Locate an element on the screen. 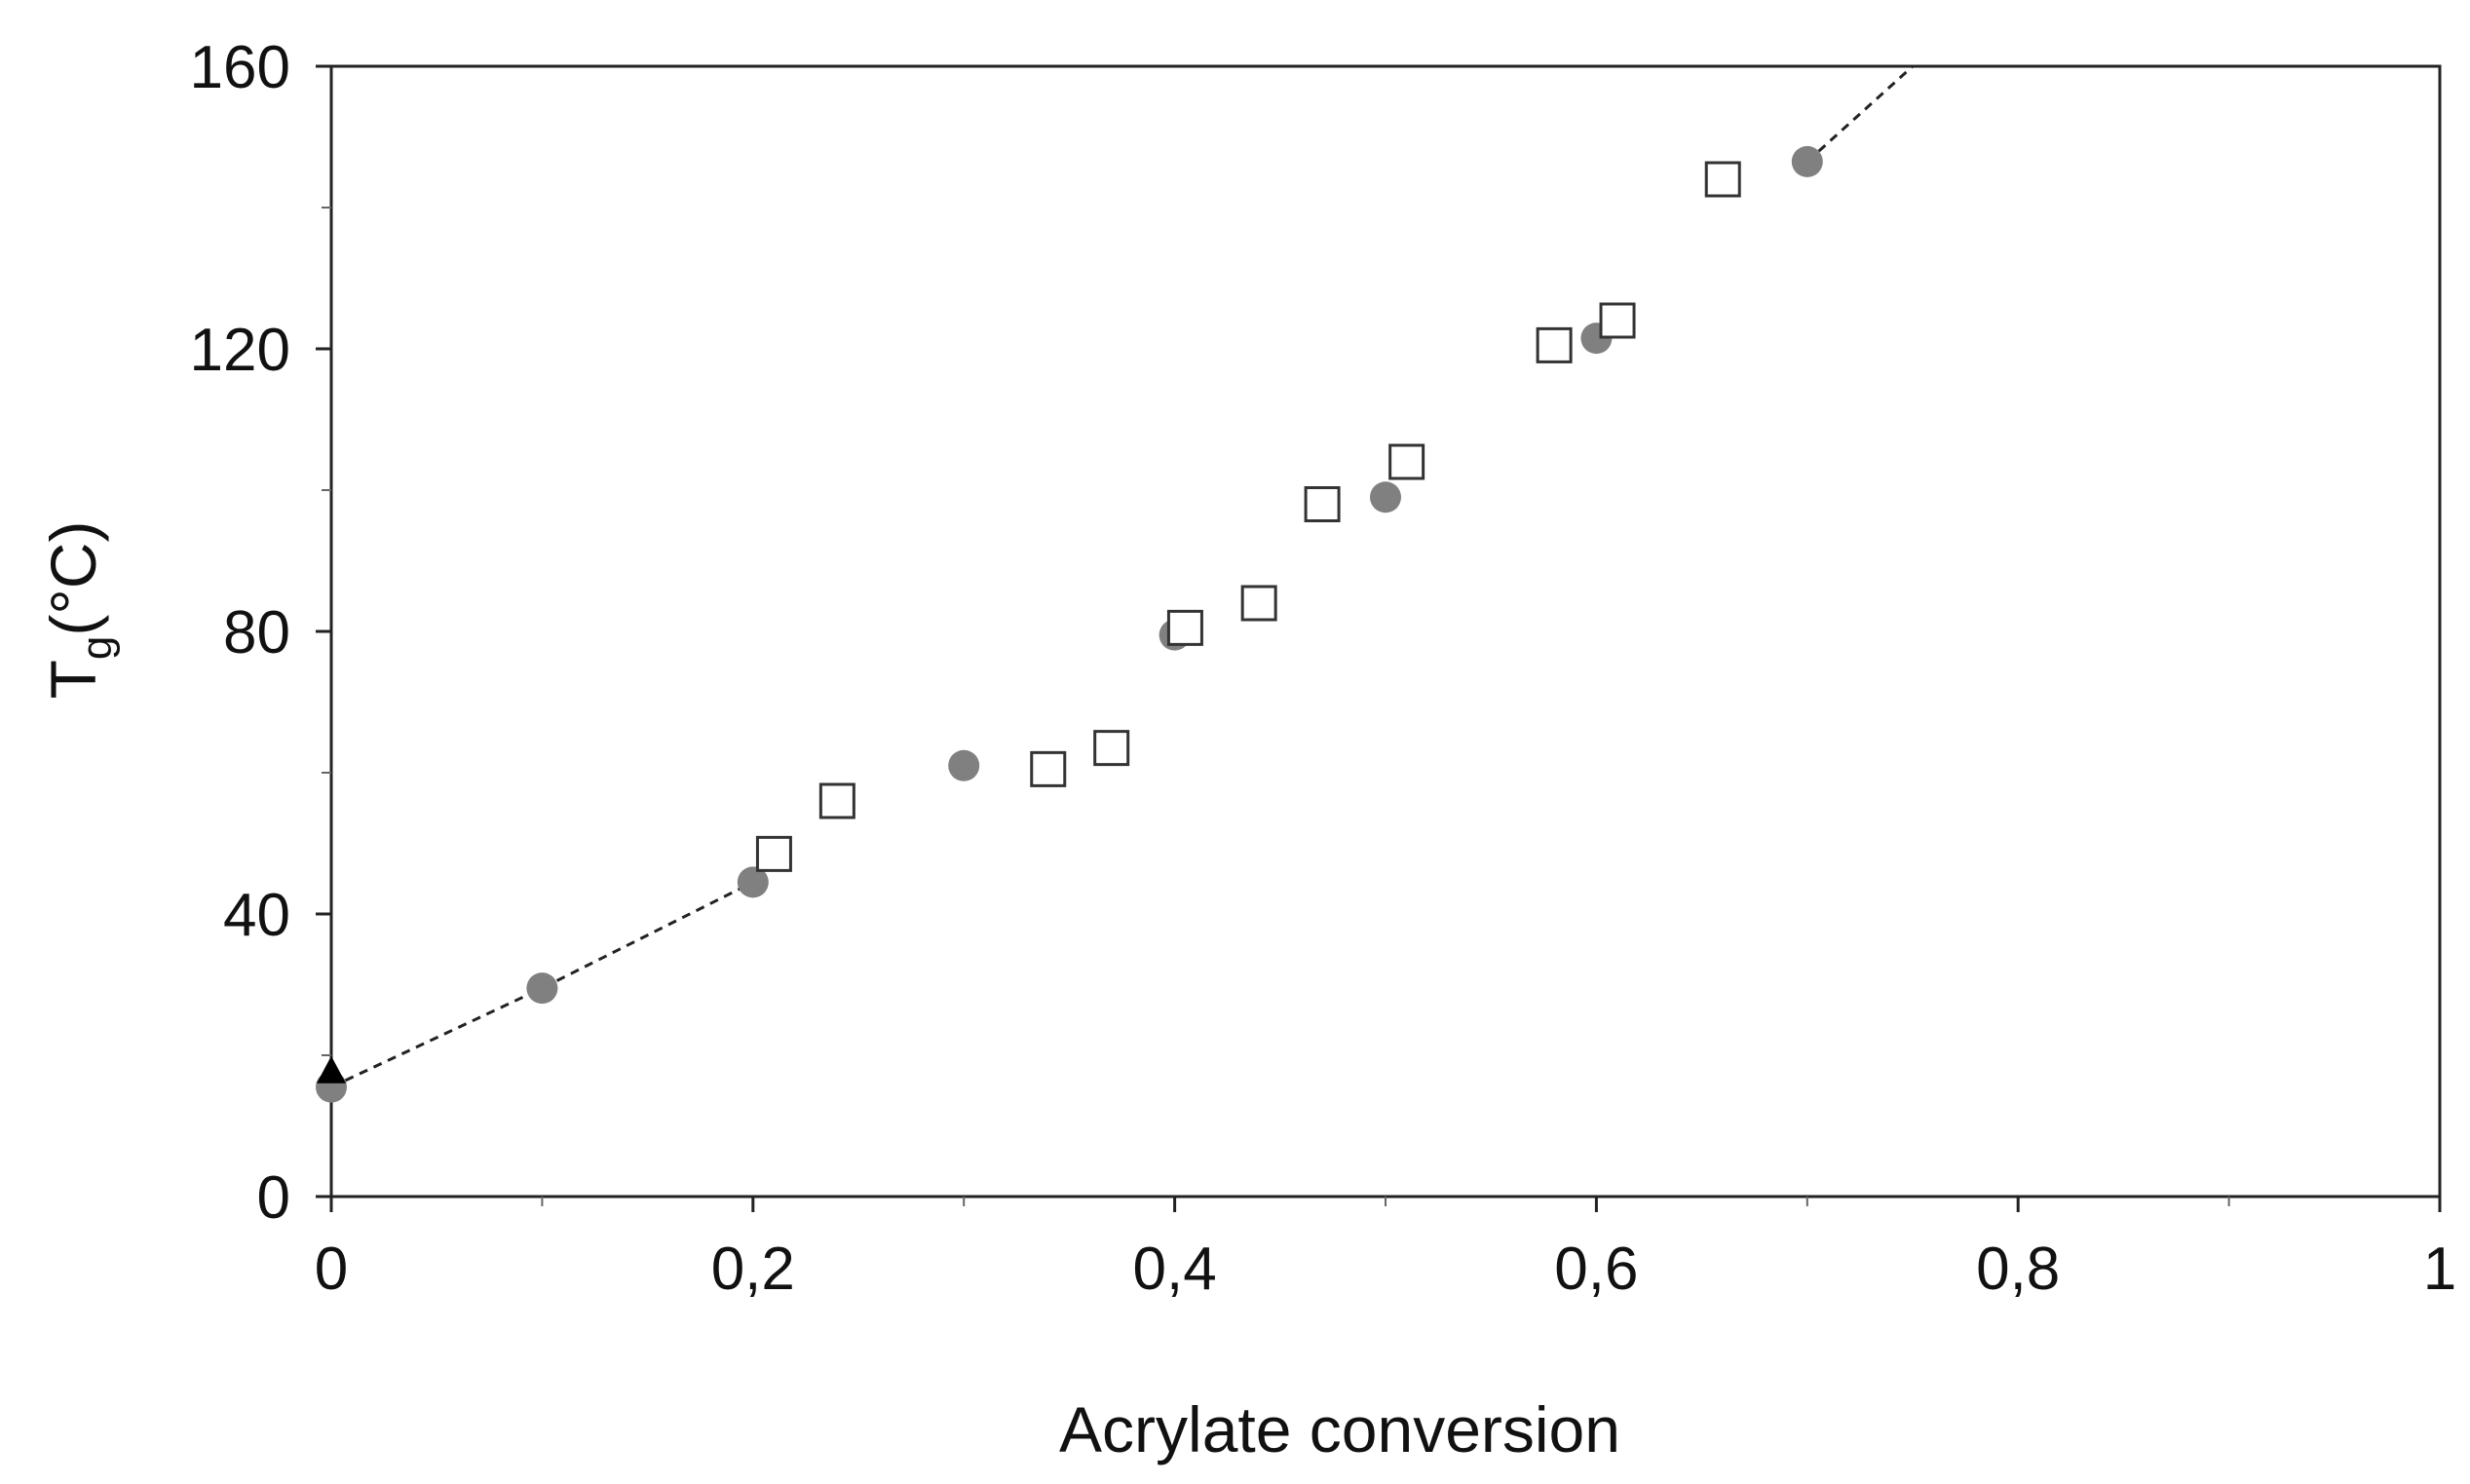  x-tick-label: 0,4 is located at coordinates (1174, 1269).